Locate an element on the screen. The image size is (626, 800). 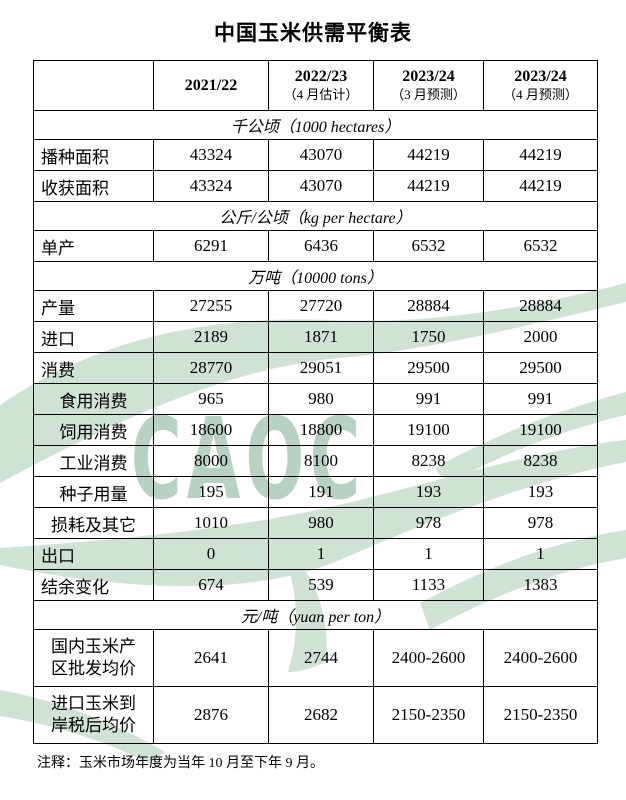
table-row-seed-use: 种子用量 195 191 193 193 is located at coordinates (315, 492).